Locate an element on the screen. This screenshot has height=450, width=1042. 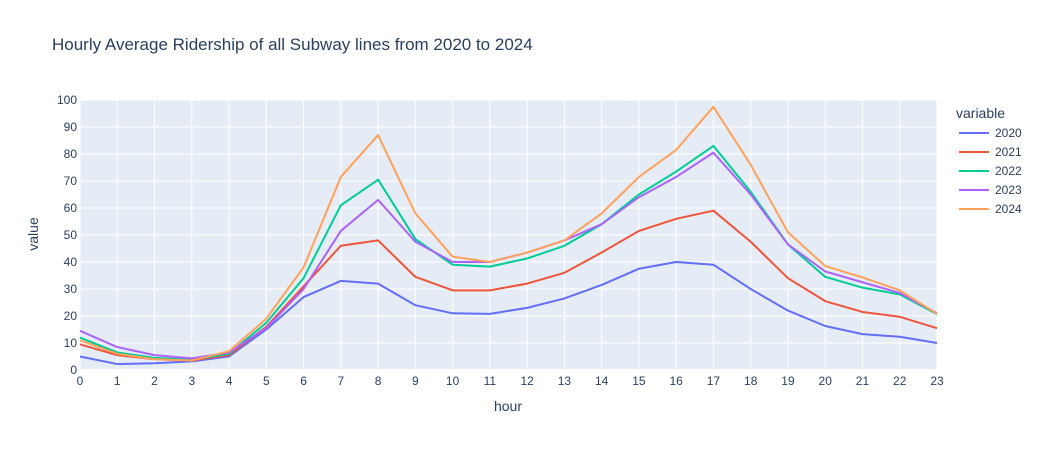
x-tick-label: 15 is located at coordinates (639, 381).